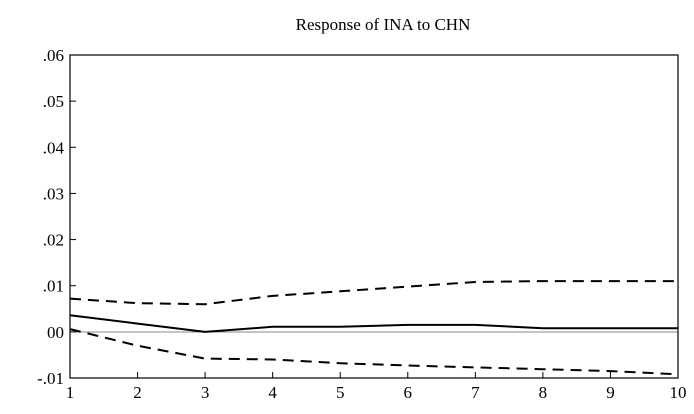 The width and height of the screenshot is (694, 414). Describe the element at coordinates (53, 286) in the screenshot. I see `y-tick-label: .01` at that location.